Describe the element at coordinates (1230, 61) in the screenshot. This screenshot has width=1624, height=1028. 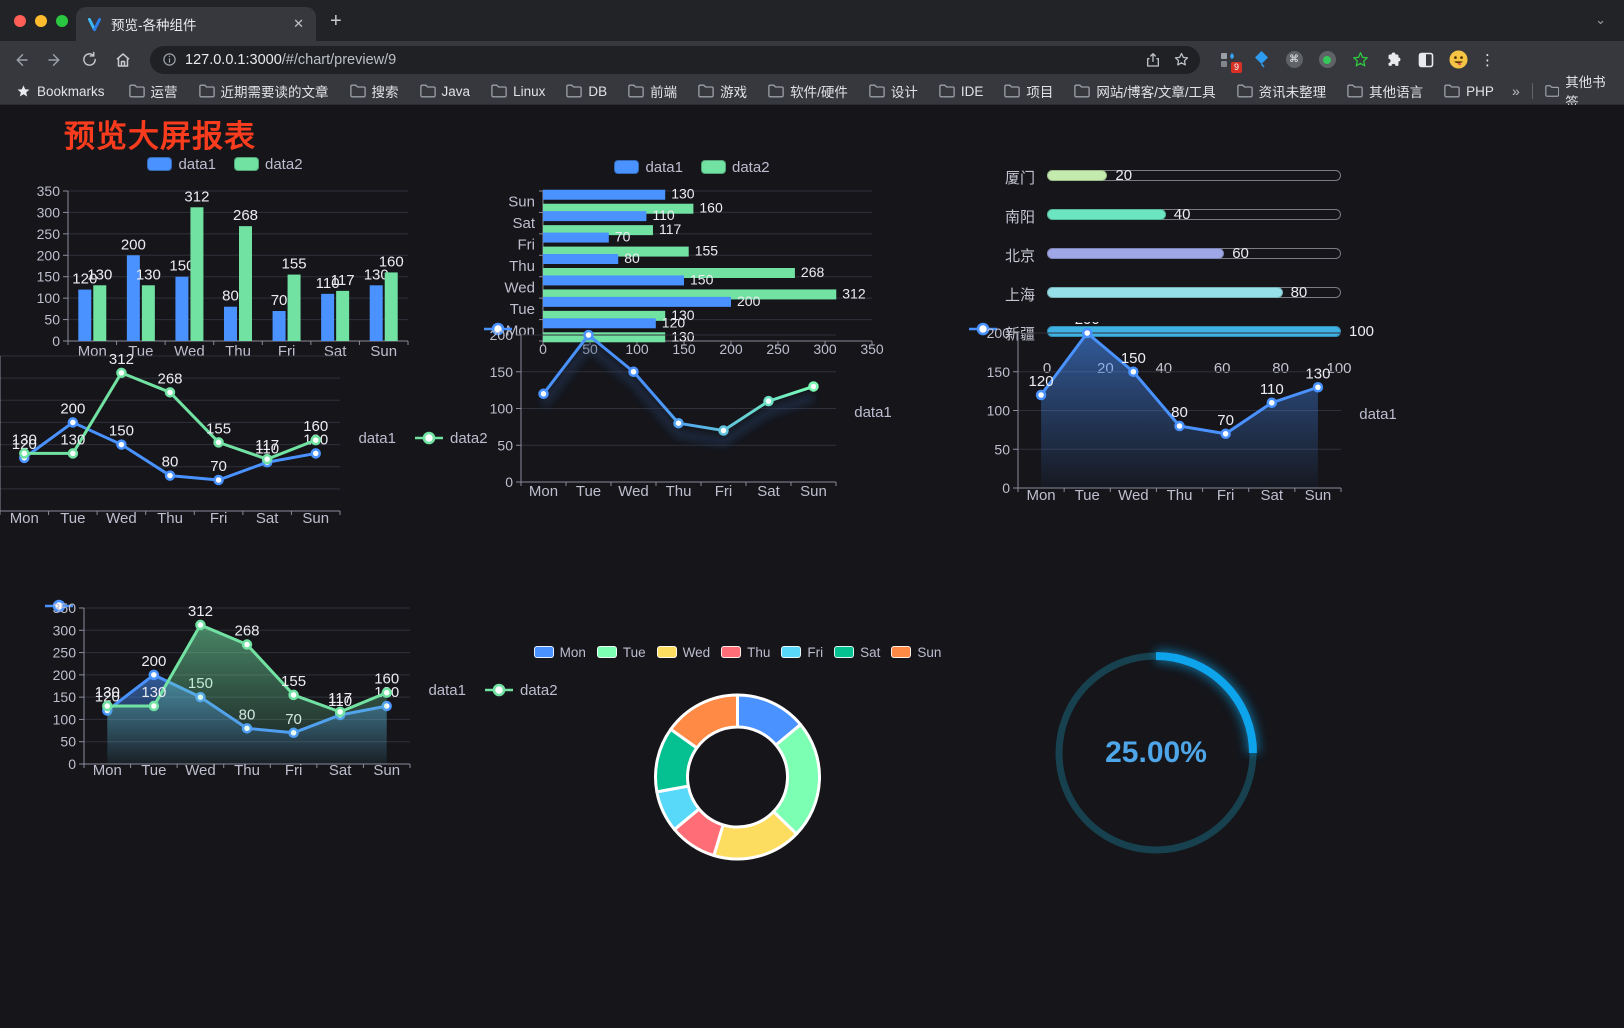
I see `extension-grid-icon: 9` at that location.